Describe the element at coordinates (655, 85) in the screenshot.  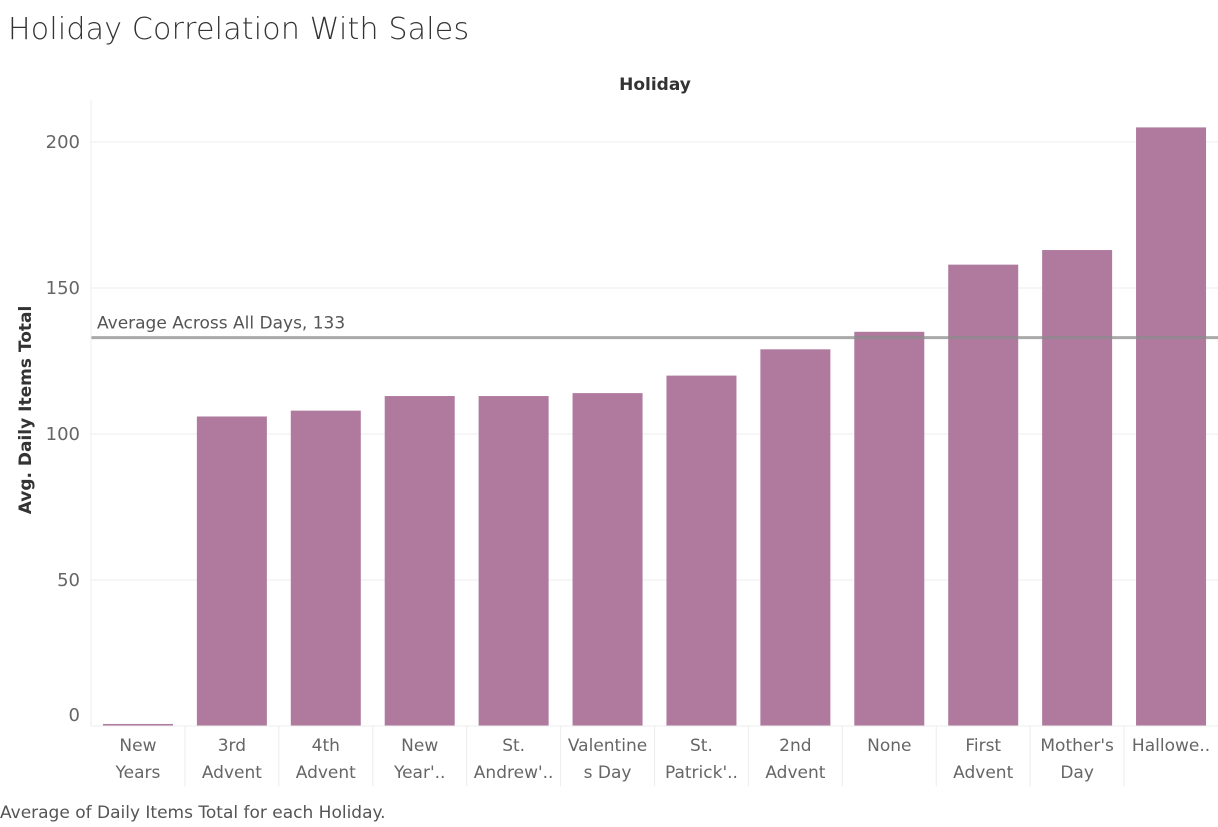
I see `x-axis-title: Holiday` at that location.